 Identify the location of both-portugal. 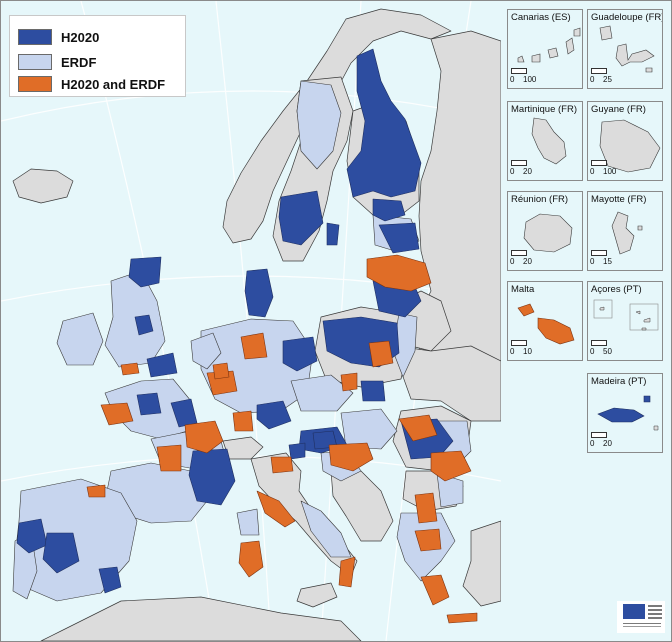
(276, 509).